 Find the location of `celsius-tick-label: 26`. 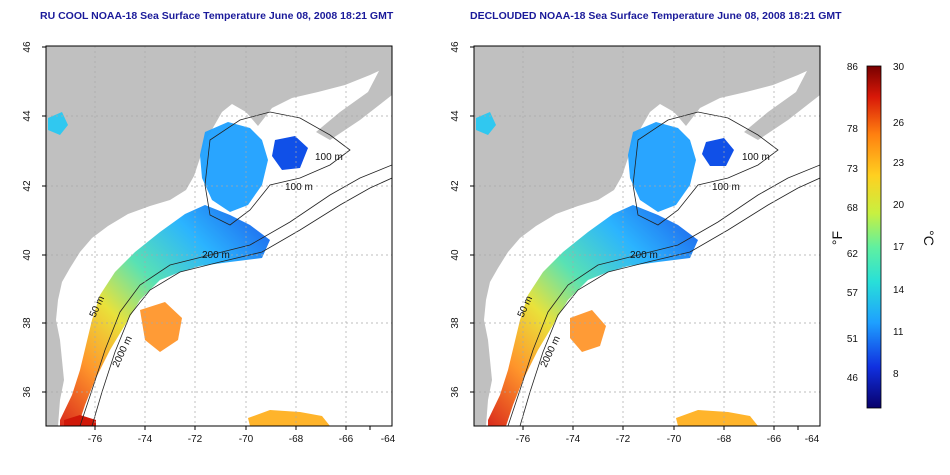

celsius-tick-label: 26 is located at coordinates (899, 123).